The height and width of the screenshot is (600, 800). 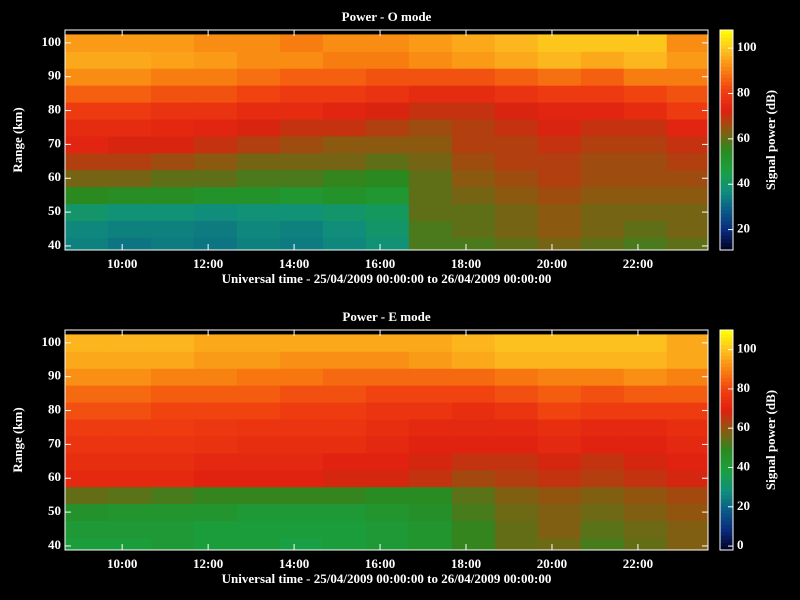 What do you see at coordinates (638, 263) in the screenshot?
I see `x-tick-label: 22:00` at bounding box center [638, 263].